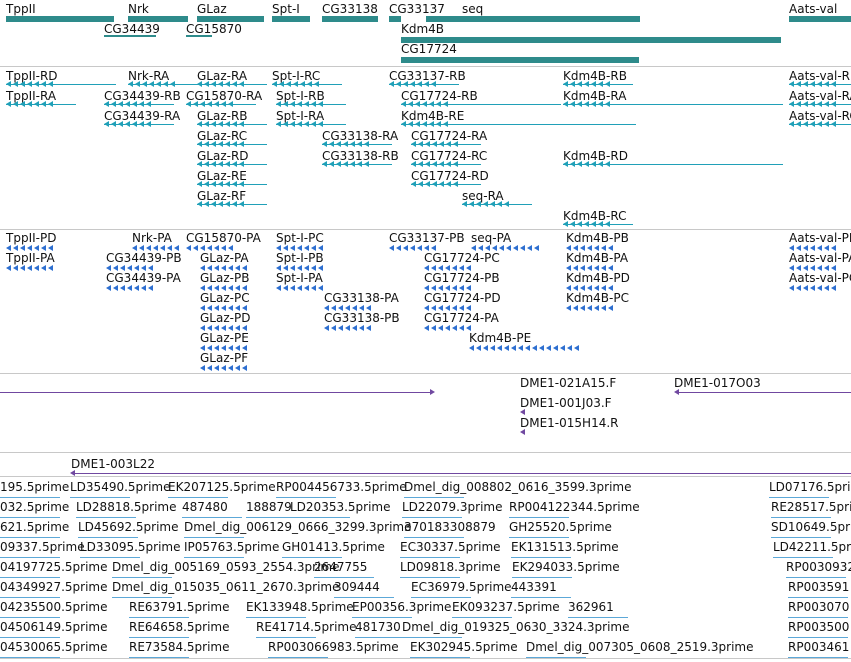 This screenshot has width=851, height=662. What do you see at coordinates (591, 607) in the screenshot?
I see `est-label: 362961` at bounding box center [591, 607].